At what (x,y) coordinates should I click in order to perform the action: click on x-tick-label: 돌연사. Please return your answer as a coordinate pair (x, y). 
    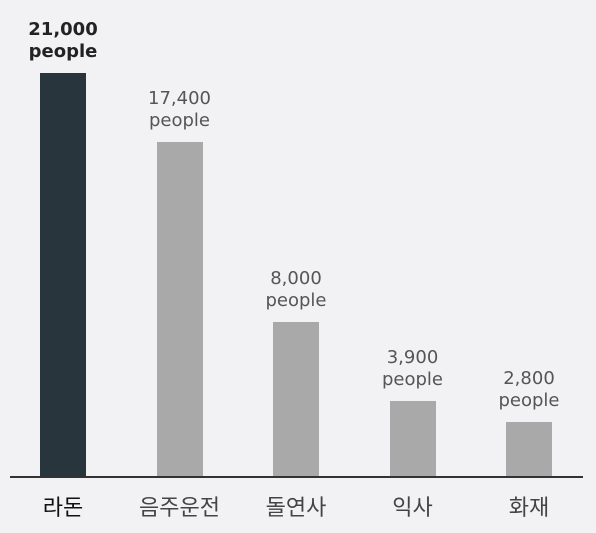
    Looking at the image, I should click on (296, 508).